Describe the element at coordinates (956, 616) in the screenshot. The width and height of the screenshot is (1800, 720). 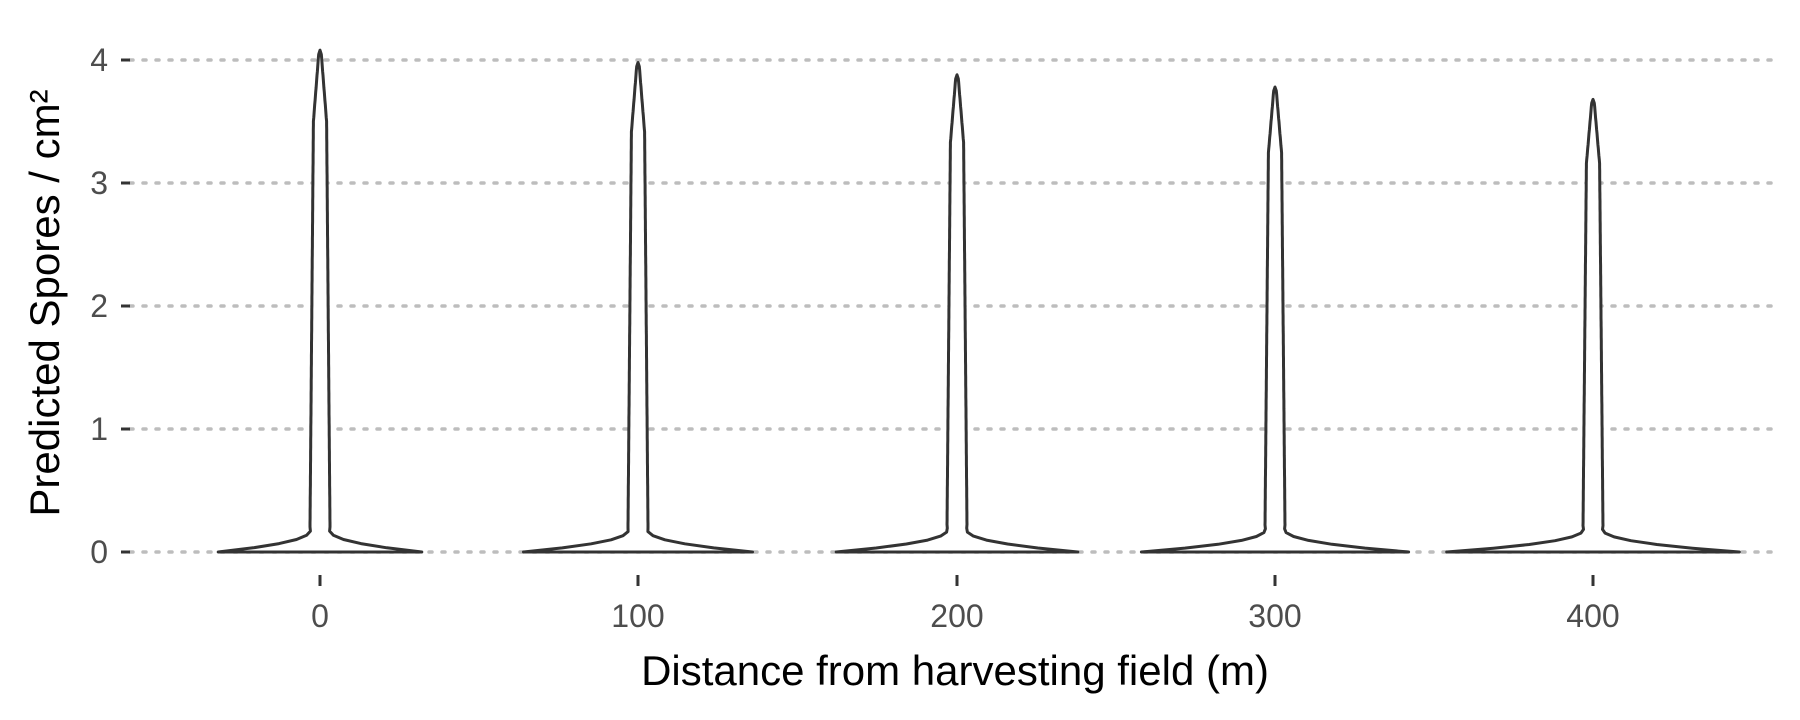
I see `x-tick-label: 200` at that location.